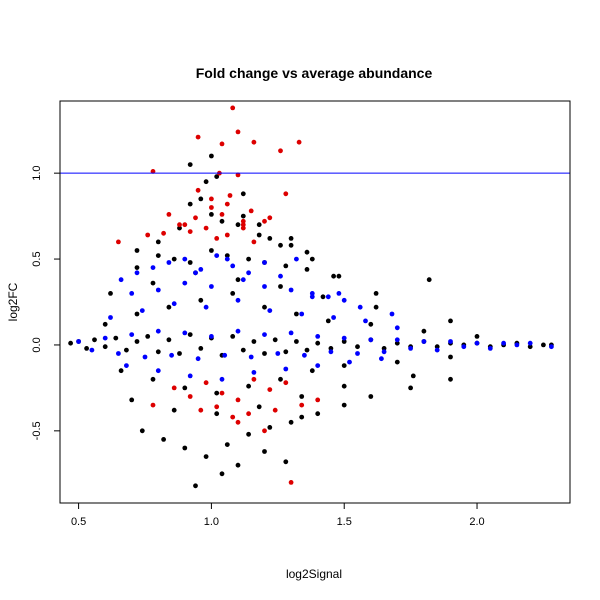  I want to click on y-axis-label: log2FC, so click(13, 301).